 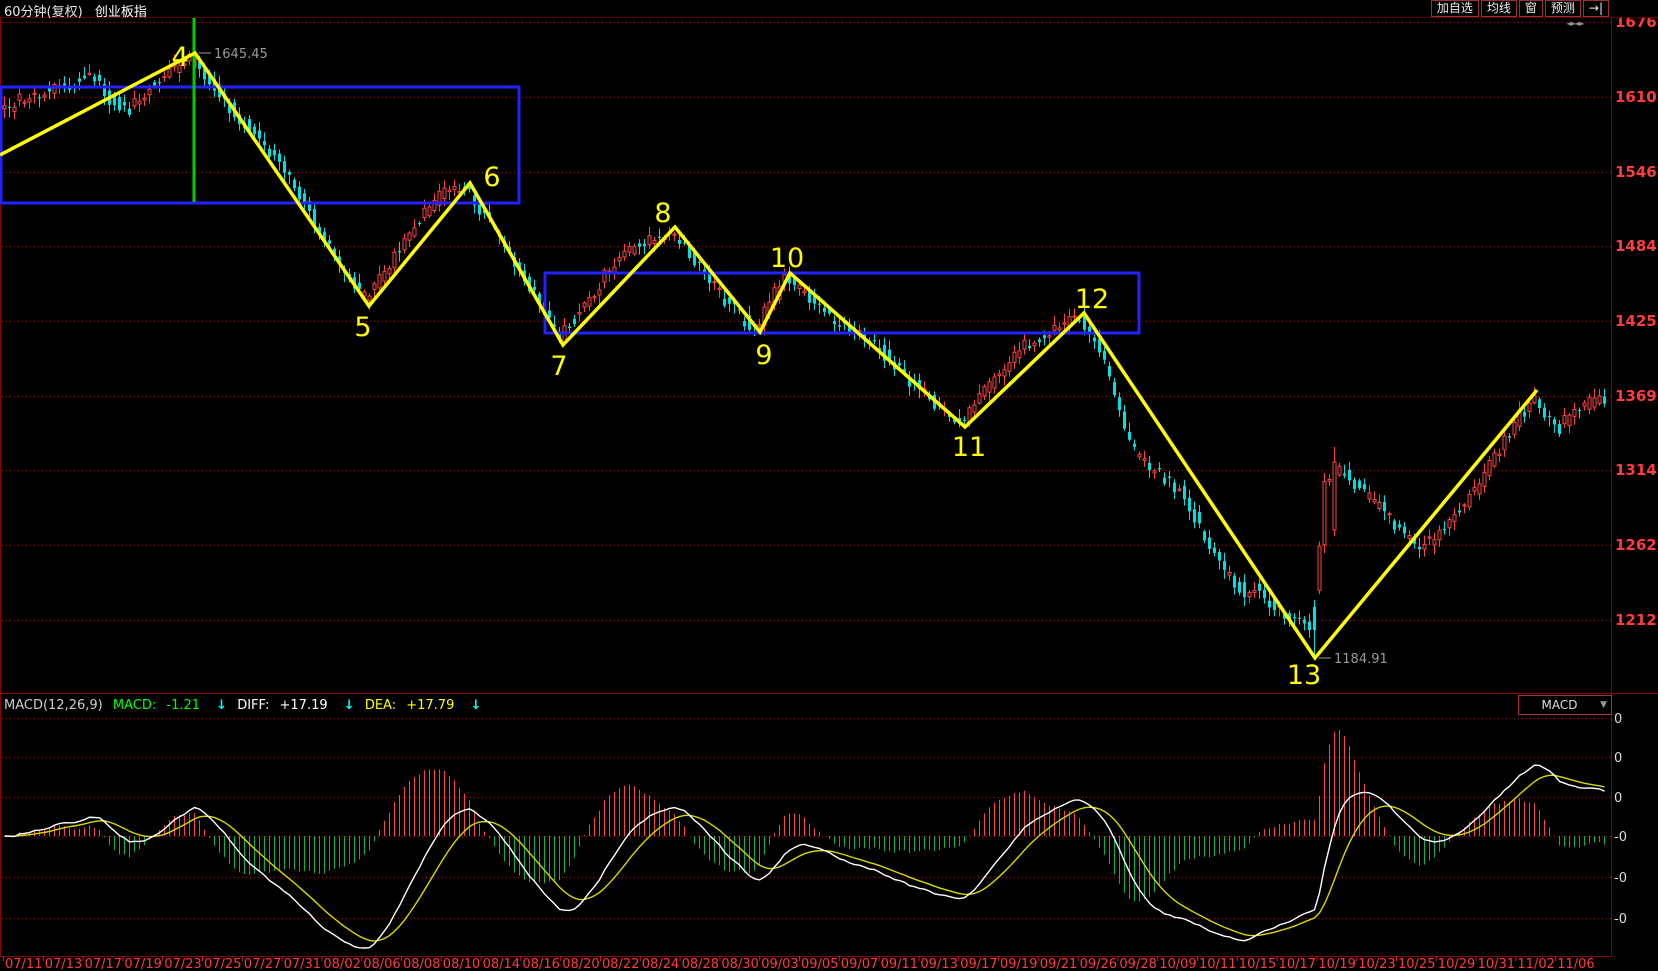 What do you see at coordinates (23, 964) in the screenshot?
I see `svg-text: 07/11` at bounding box center [23, 964].